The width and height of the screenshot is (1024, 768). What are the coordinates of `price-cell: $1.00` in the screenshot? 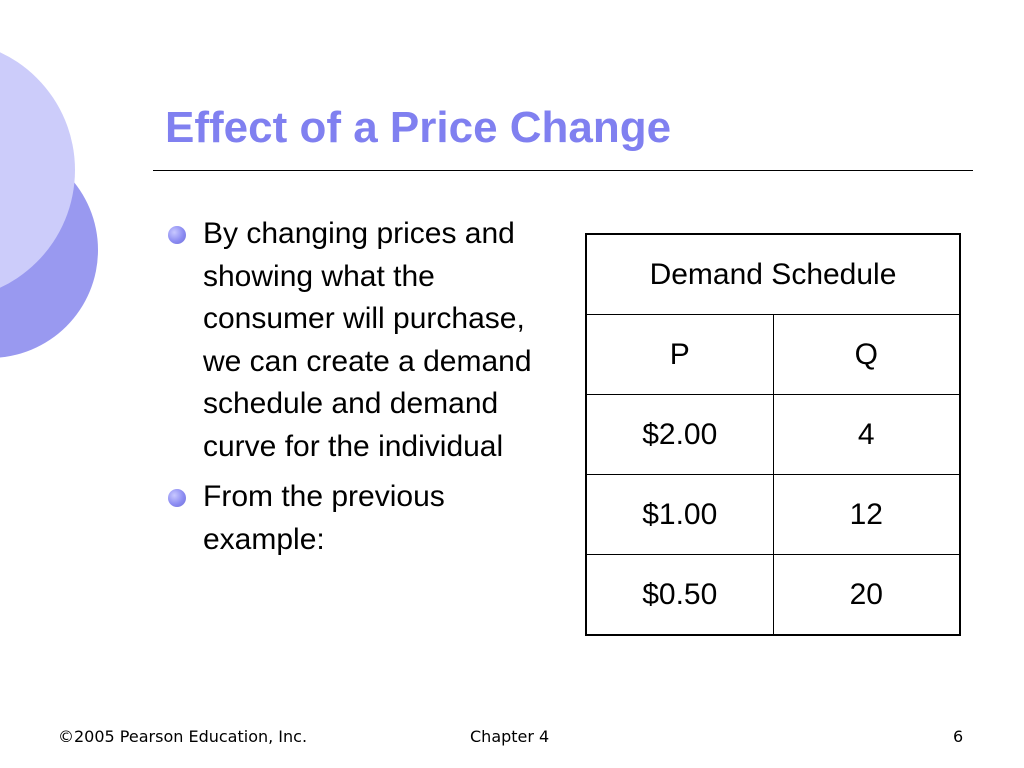 It's located at (679, 514).